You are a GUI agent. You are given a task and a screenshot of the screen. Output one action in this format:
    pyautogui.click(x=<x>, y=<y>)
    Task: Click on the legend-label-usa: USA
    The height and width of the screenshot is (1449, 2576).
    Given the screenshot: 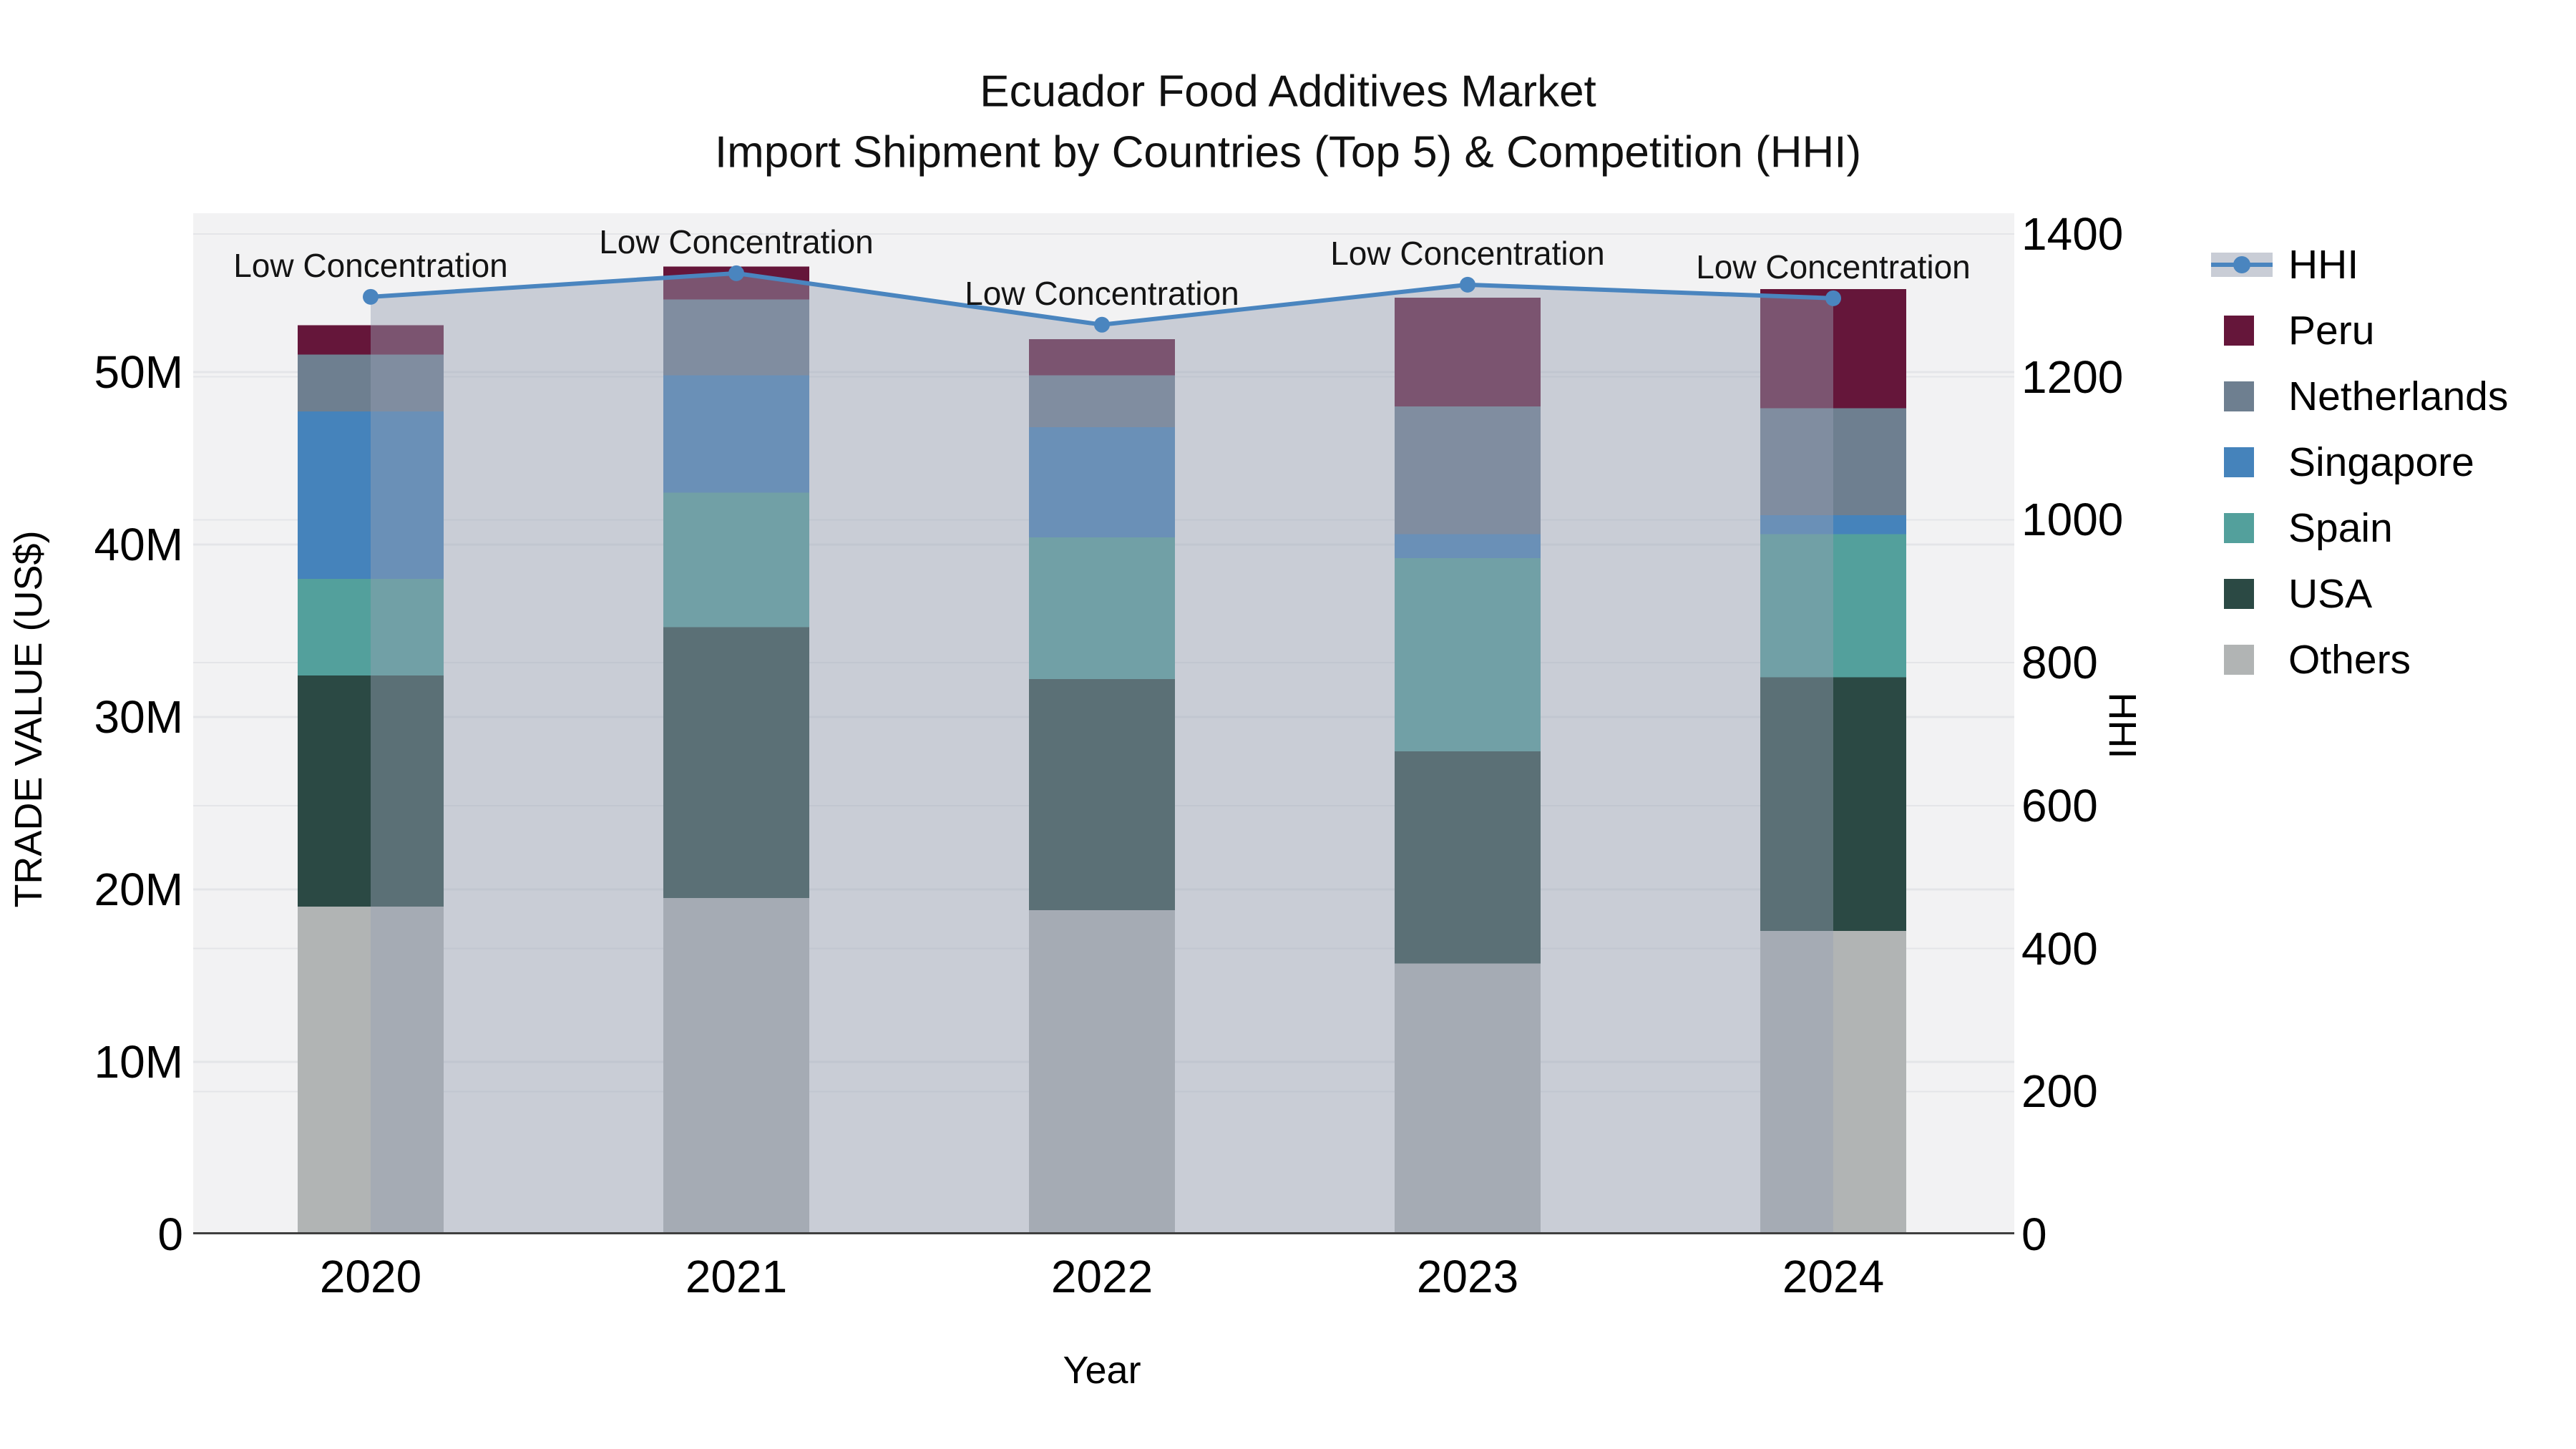 What is the action you would take?
    pyautogui.click(x=2330, y=594)
    